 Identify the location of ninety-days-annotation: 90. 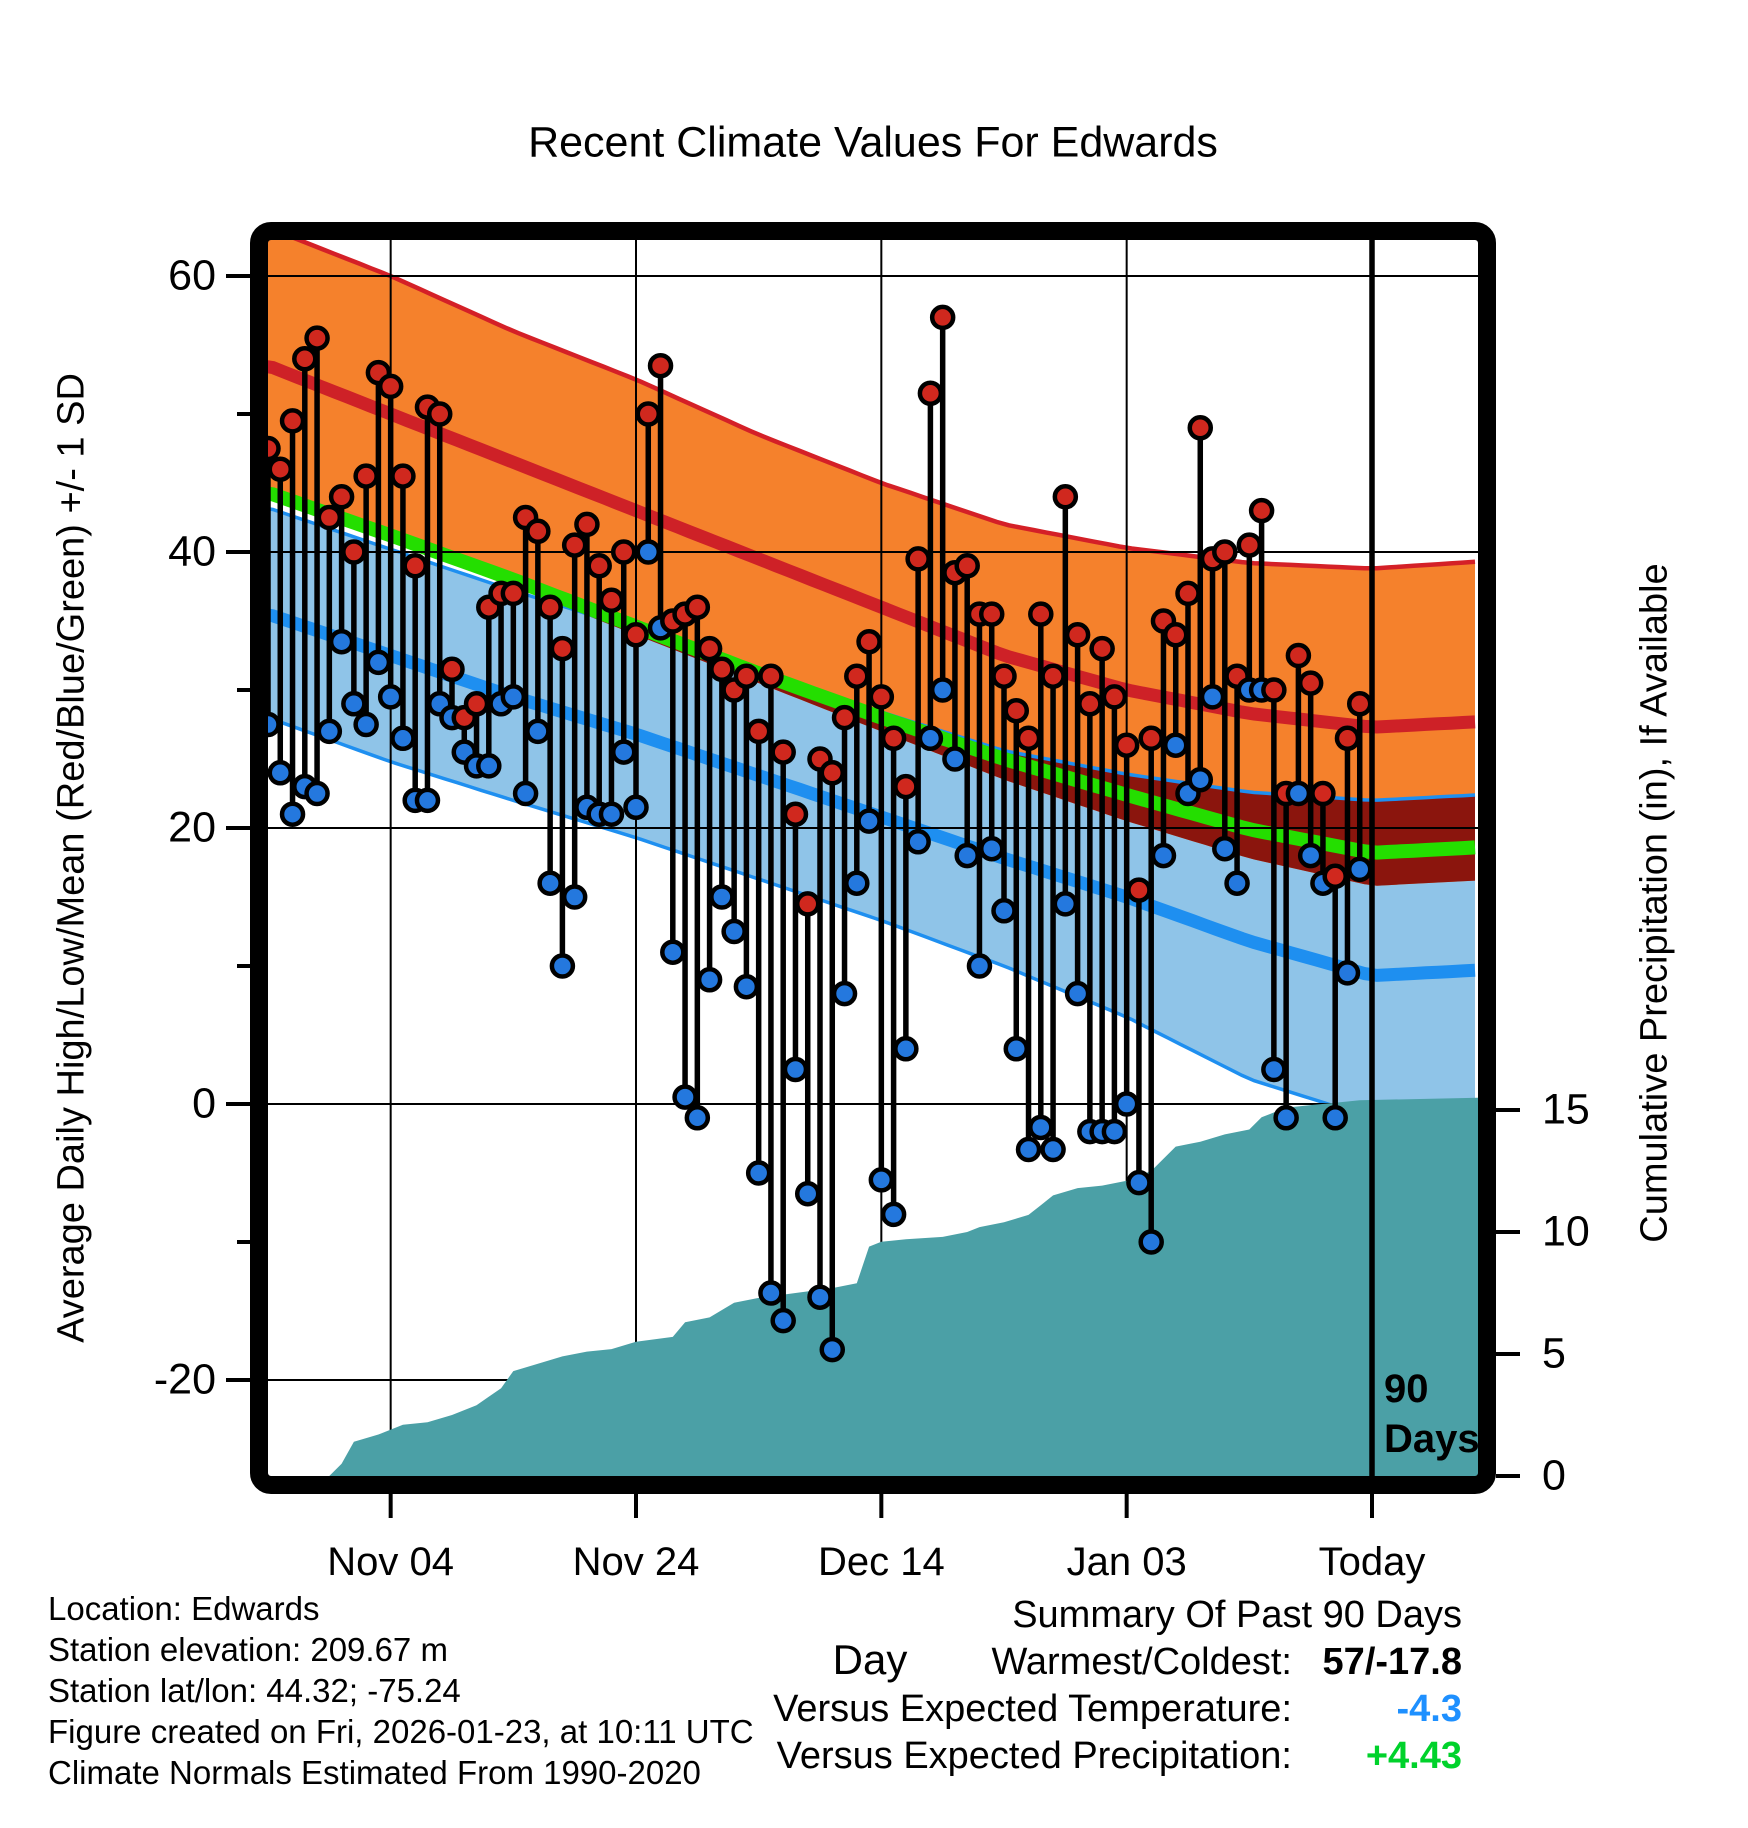
(1406, 1389).